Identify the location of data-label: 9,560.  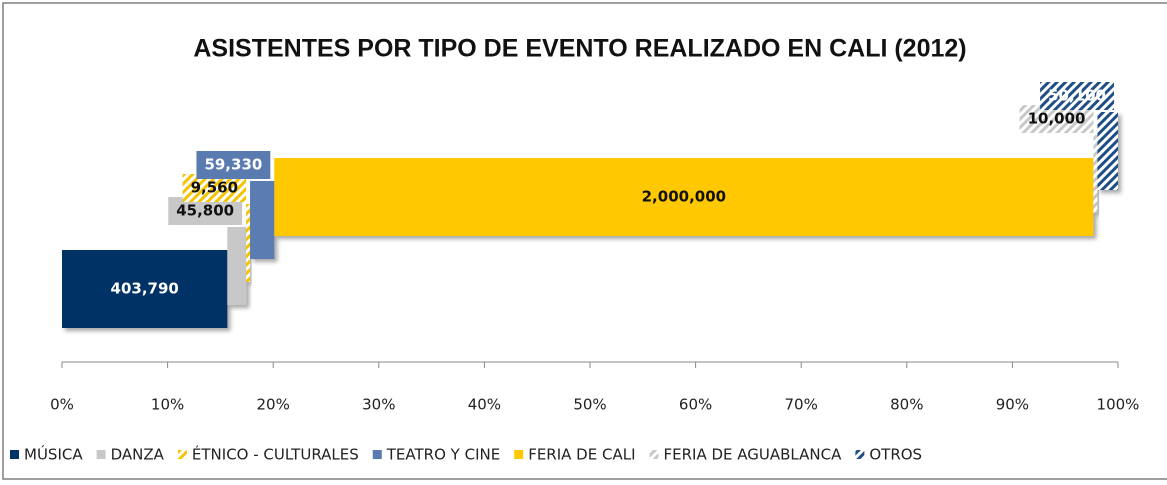
(214, 188).